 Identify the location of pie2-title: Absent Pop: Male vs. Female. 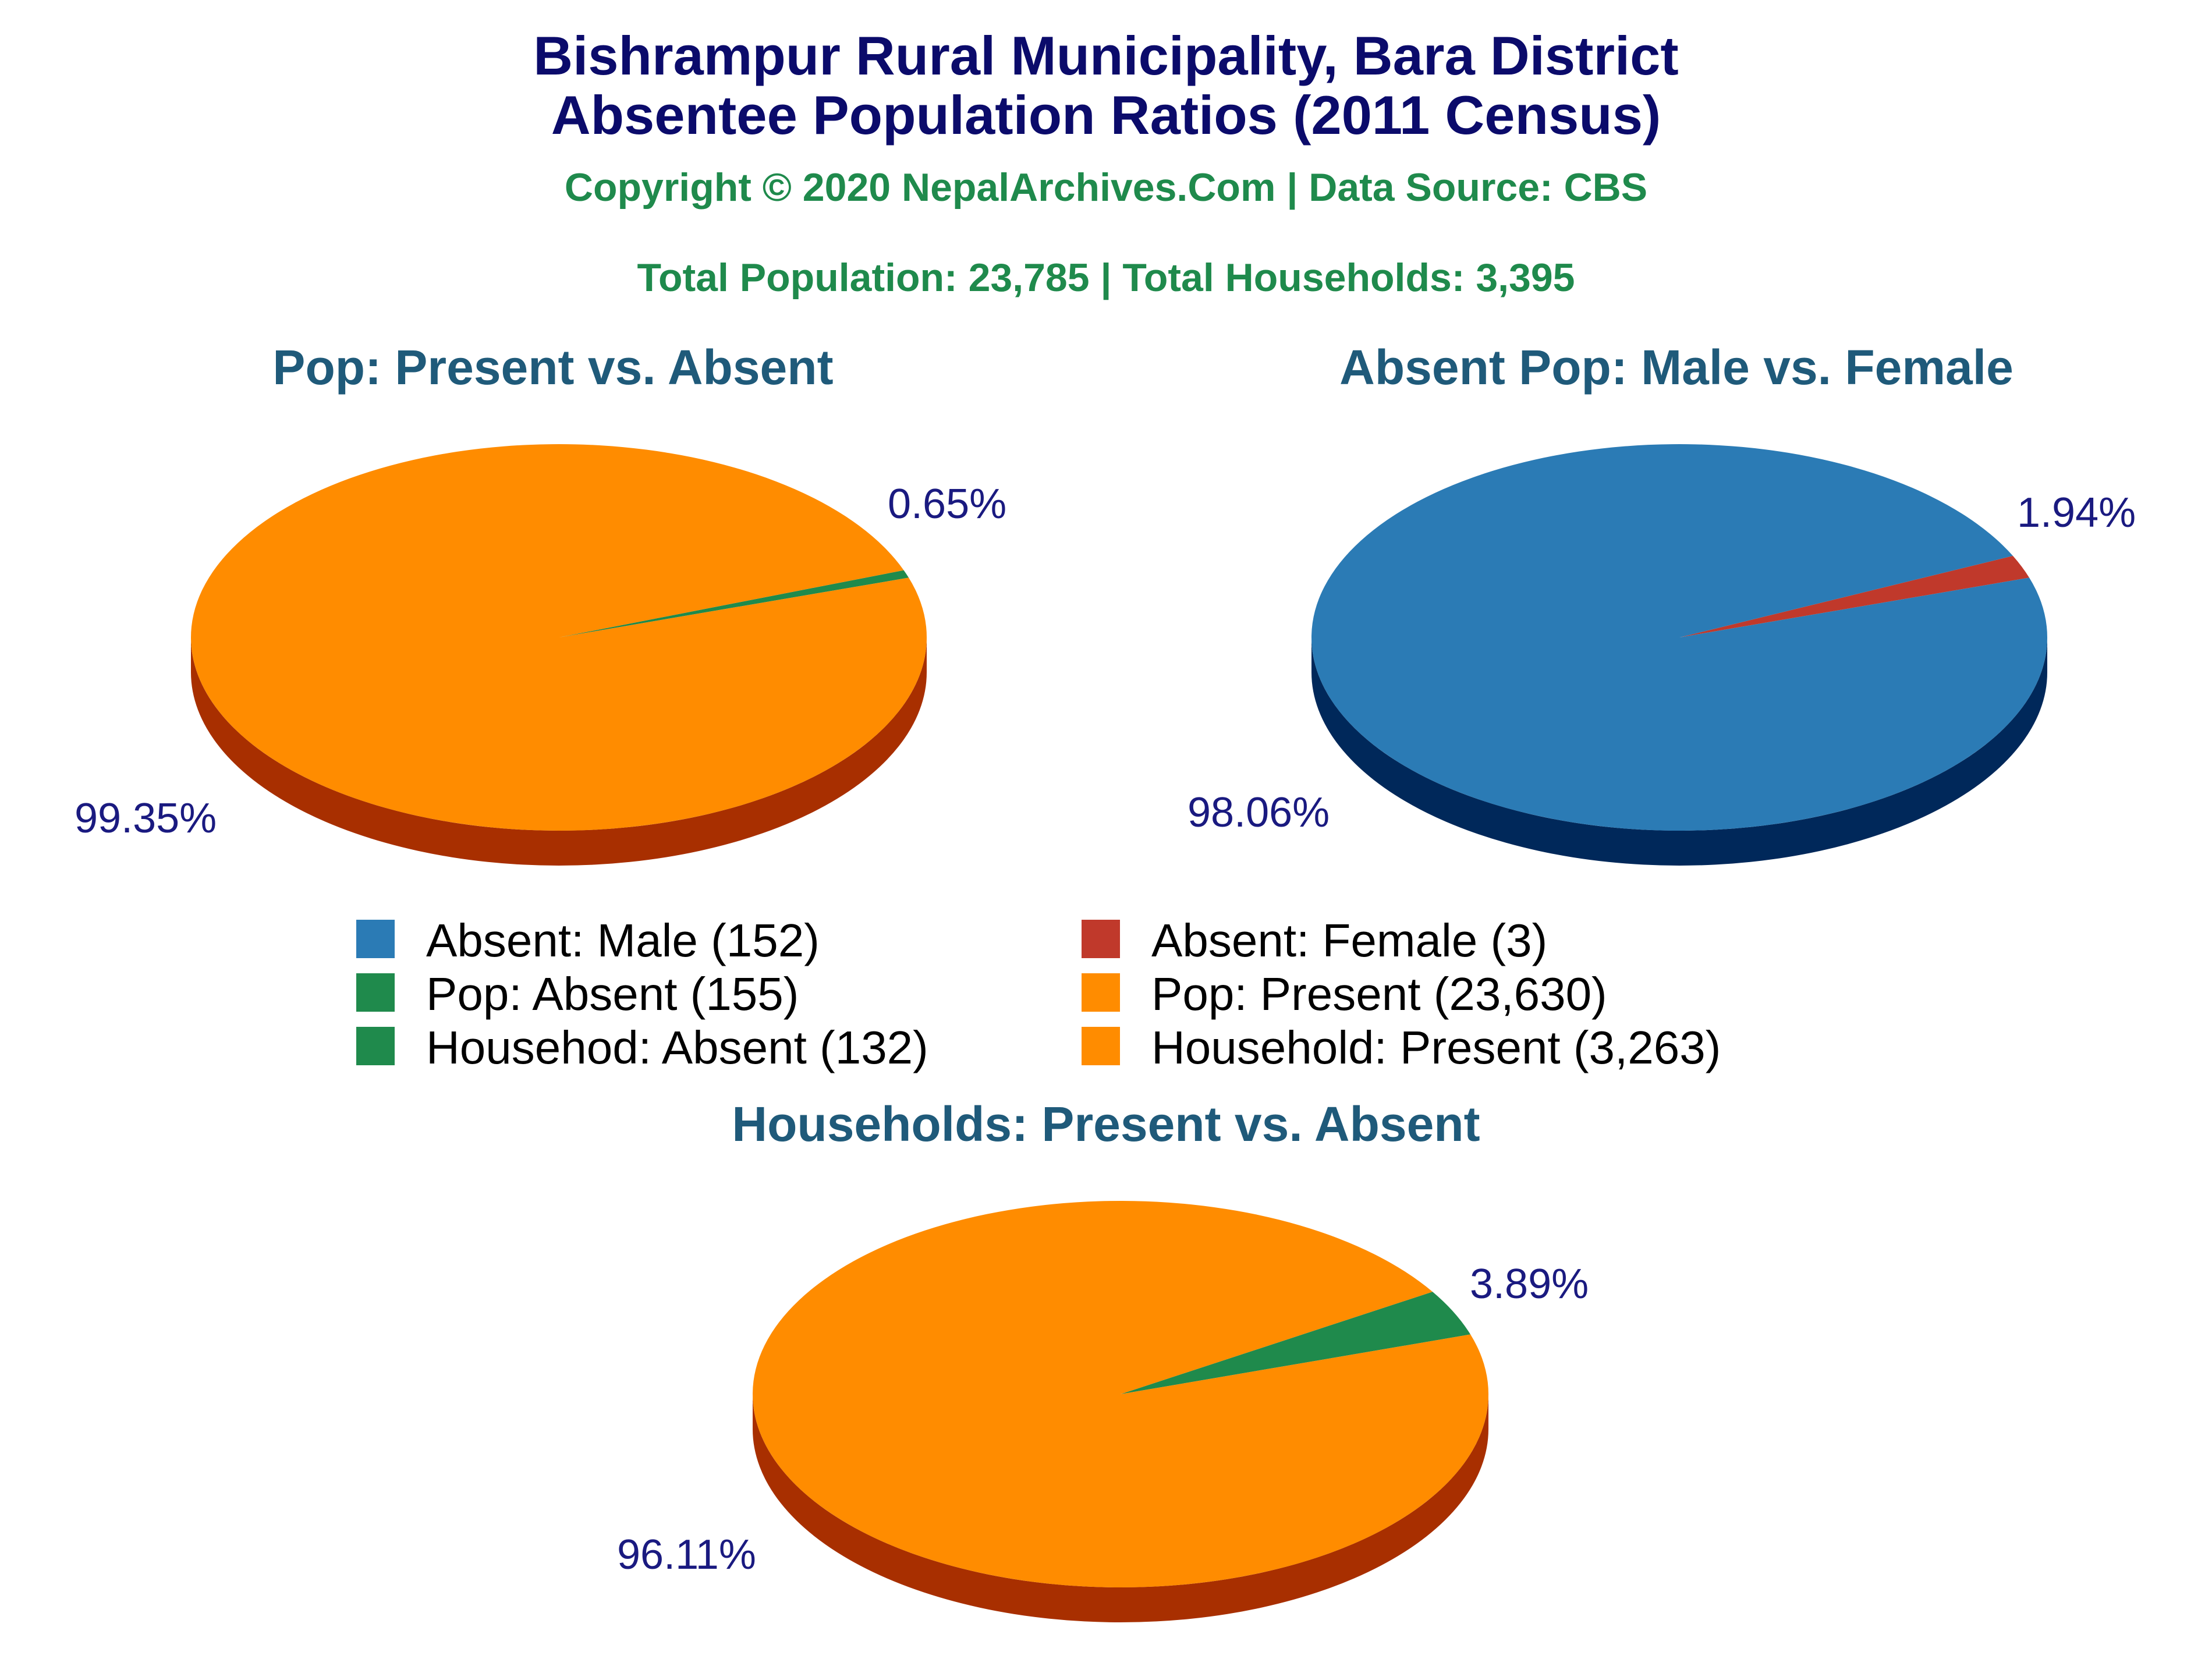
(1676, 367).